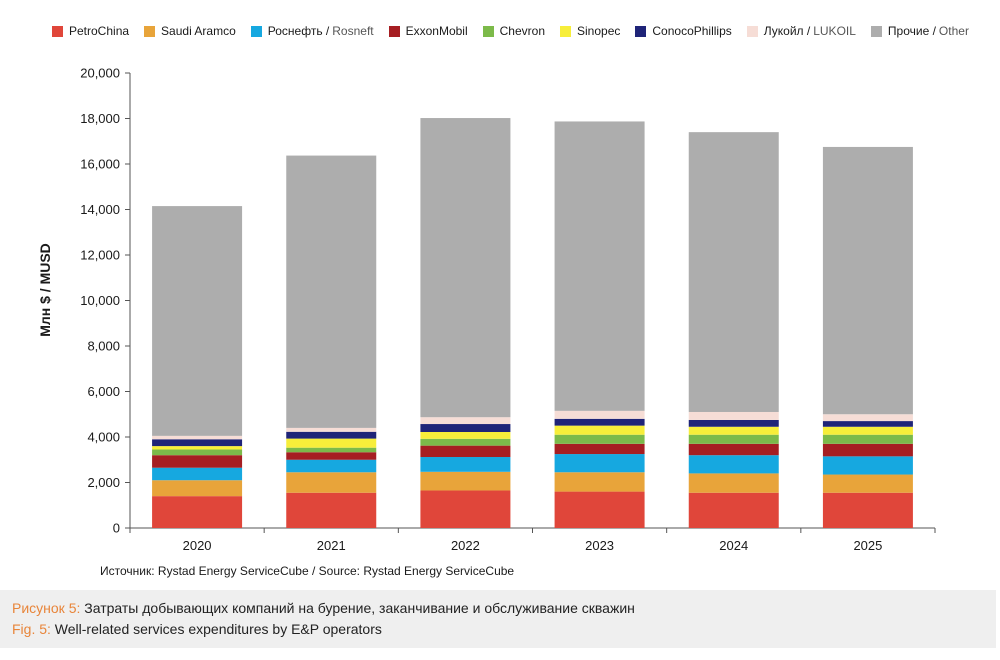  I want to click on x-tick-label: 2020, so click(197, 545).